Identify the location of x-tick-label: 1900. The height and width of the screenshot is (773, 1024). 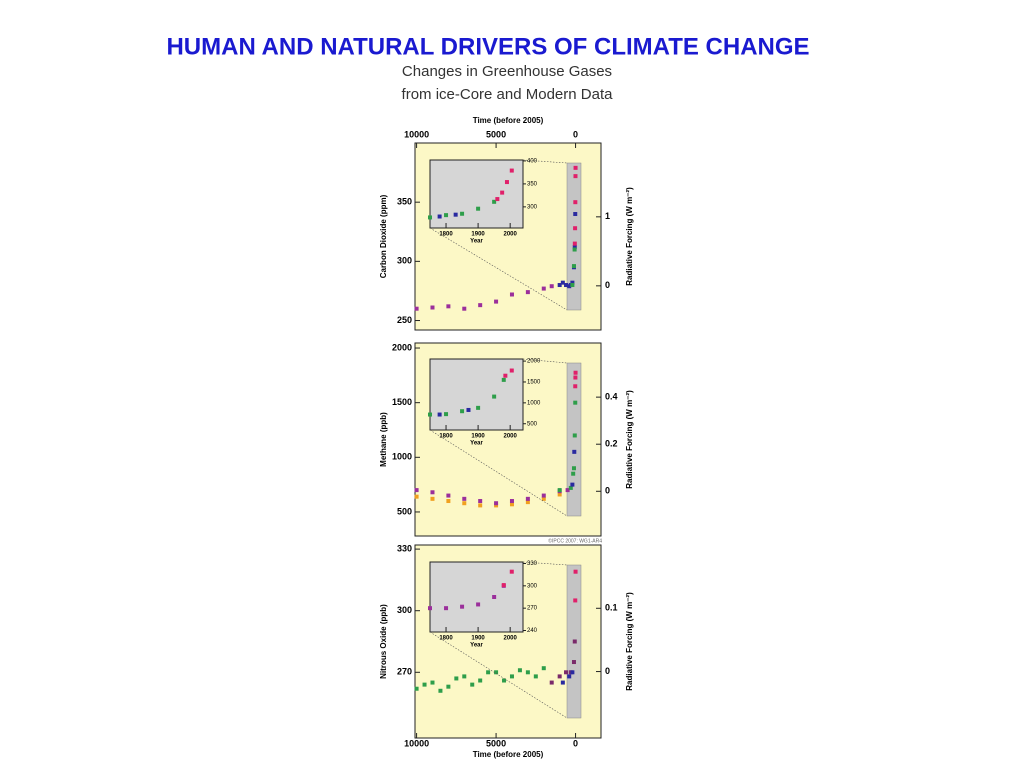
(478, 437).